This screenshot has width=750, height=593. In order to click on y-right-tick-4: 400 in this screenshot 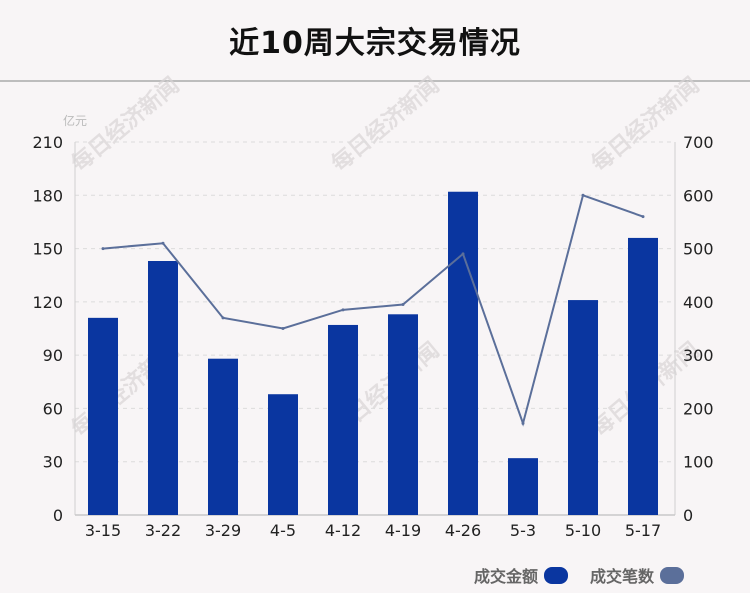, I will do `click(698, 302)`.